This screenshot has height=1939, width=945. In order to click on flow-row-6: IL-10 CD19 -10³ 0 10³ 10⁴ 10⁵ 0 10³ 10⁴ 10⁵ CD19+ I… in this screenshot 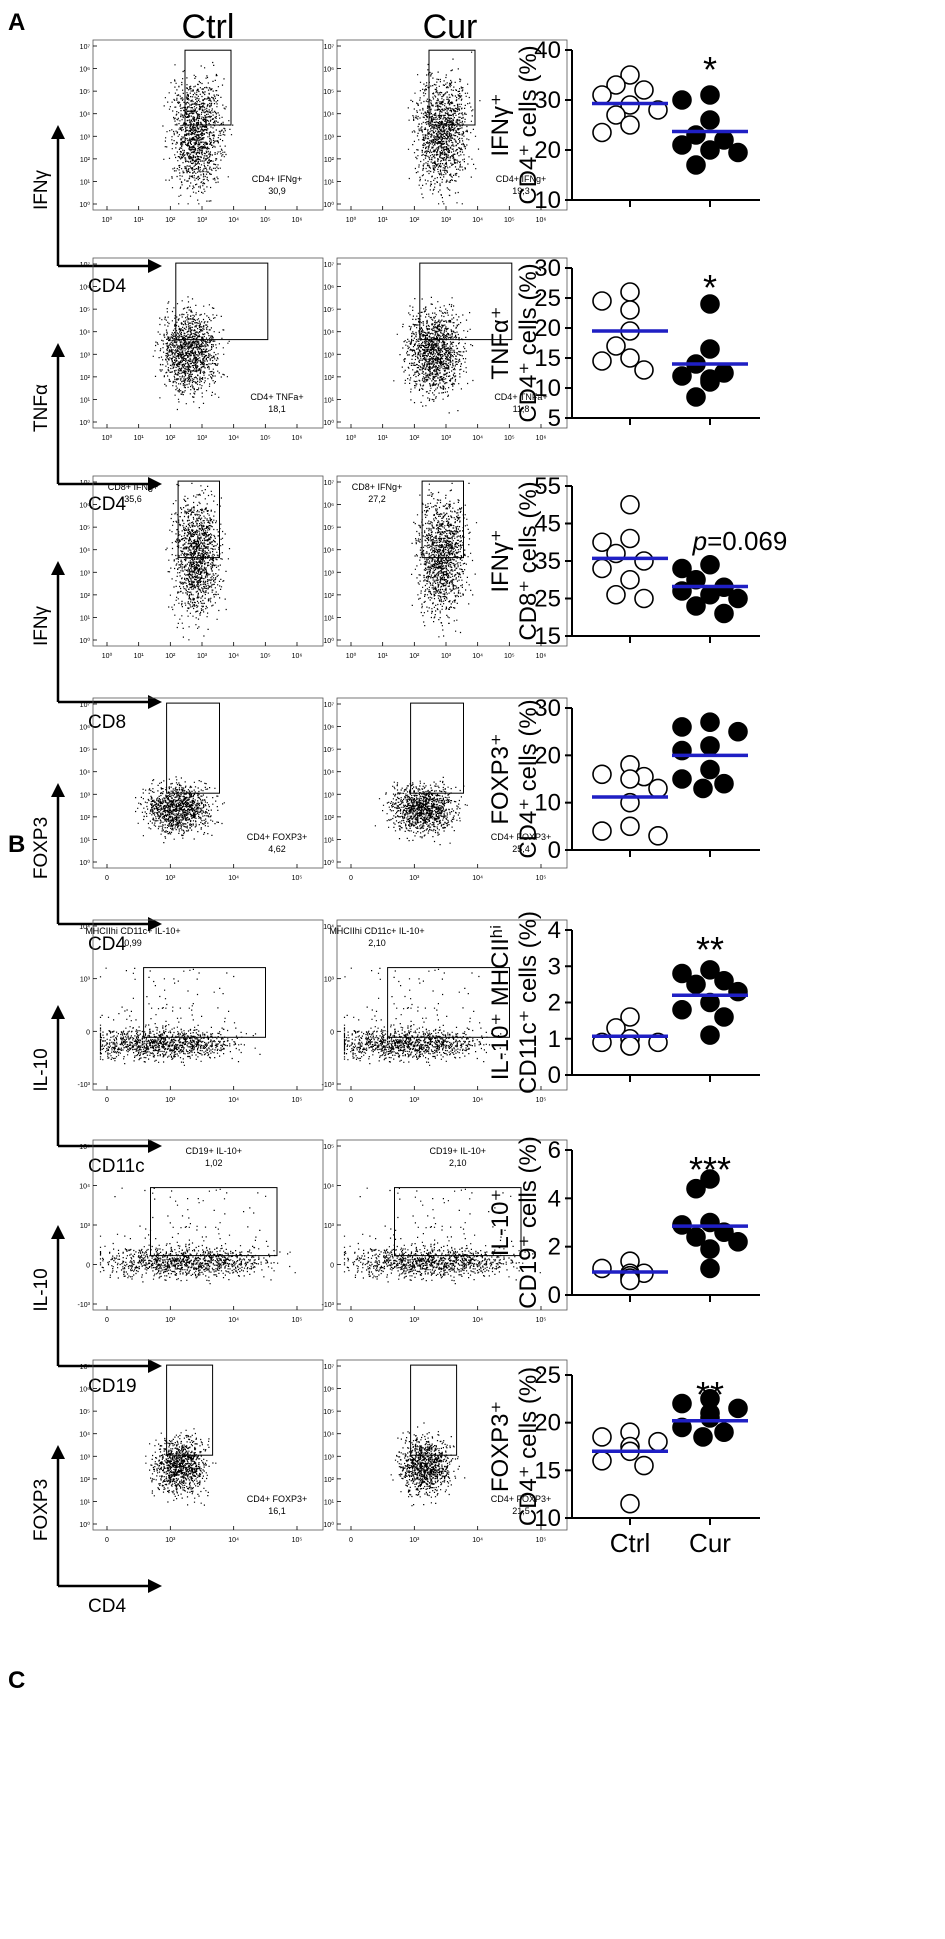, I will do `click(299, 1268)`.